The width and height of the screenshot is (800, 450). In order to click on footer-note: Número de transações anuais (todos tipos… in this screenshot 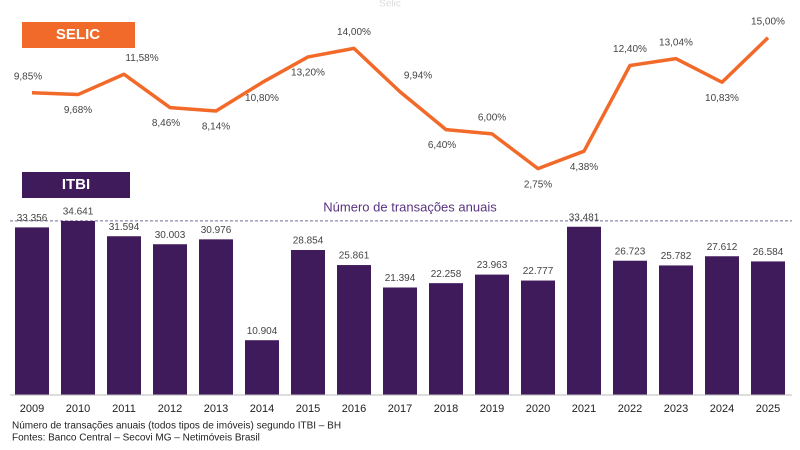, I will do `click(176, 426)`.